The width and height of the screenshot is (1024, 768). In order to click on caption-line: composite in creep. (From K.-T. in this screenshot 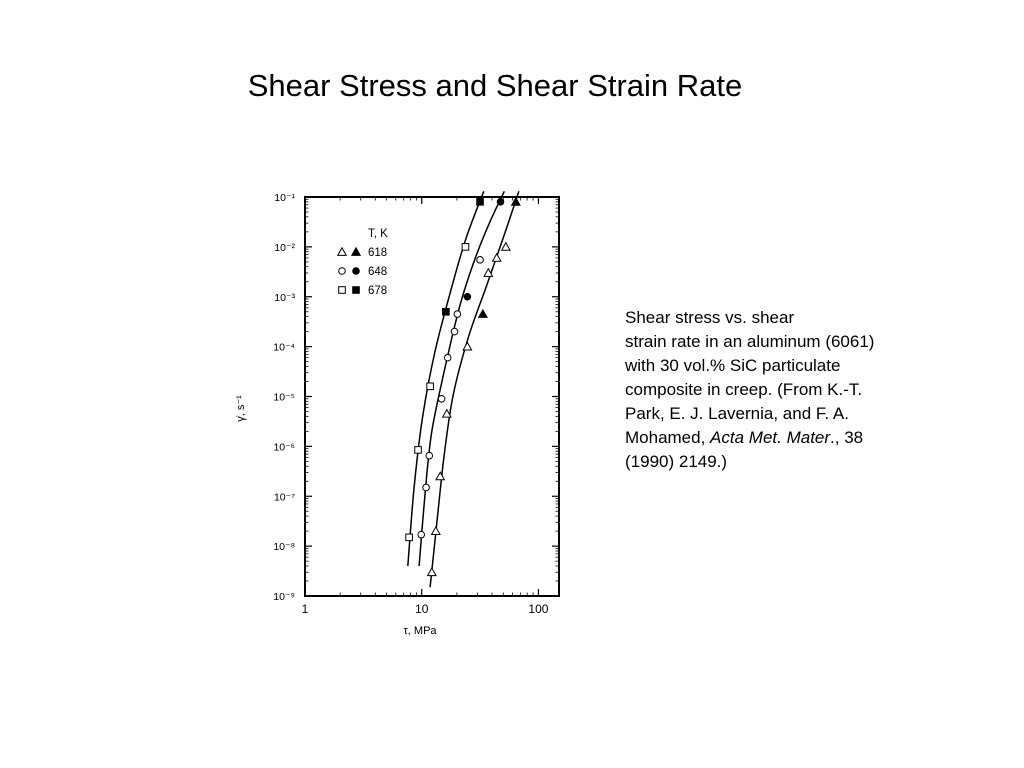, I will do `click(744, 389)`.